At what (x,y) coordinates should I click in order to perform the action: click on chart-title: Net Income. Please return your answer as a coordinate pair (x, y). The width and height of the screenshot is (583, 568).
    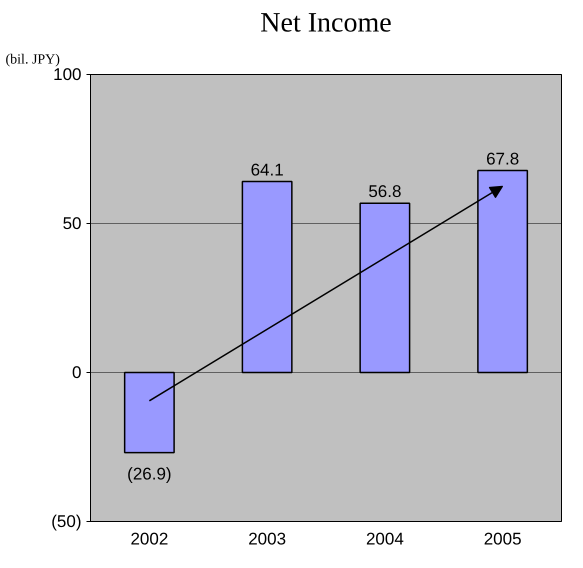
    Looking at the image, I should click on (326, 23).